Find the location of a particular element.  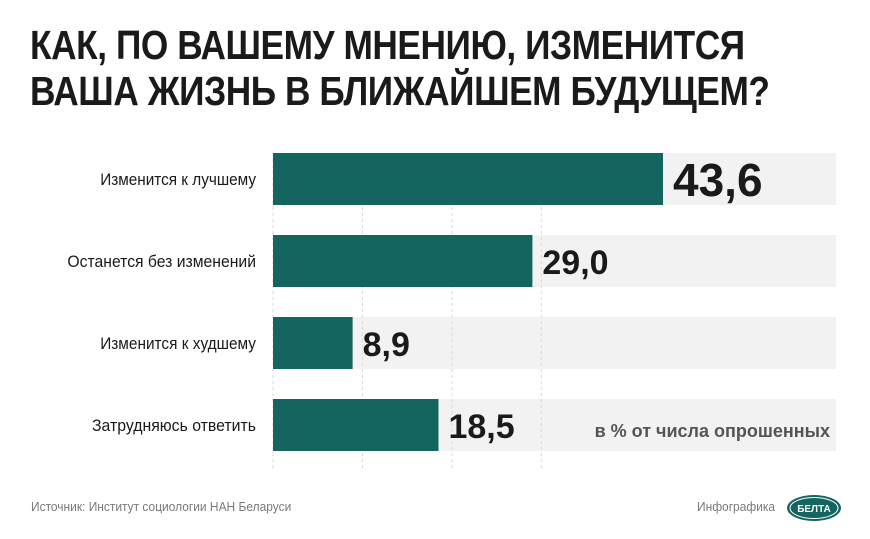

chart-title-line-2: ВАША ЖИЗНЬ В БЛИЖАЙШЕМ БУДУЩЕМ? is located at coordinates (400, 91).